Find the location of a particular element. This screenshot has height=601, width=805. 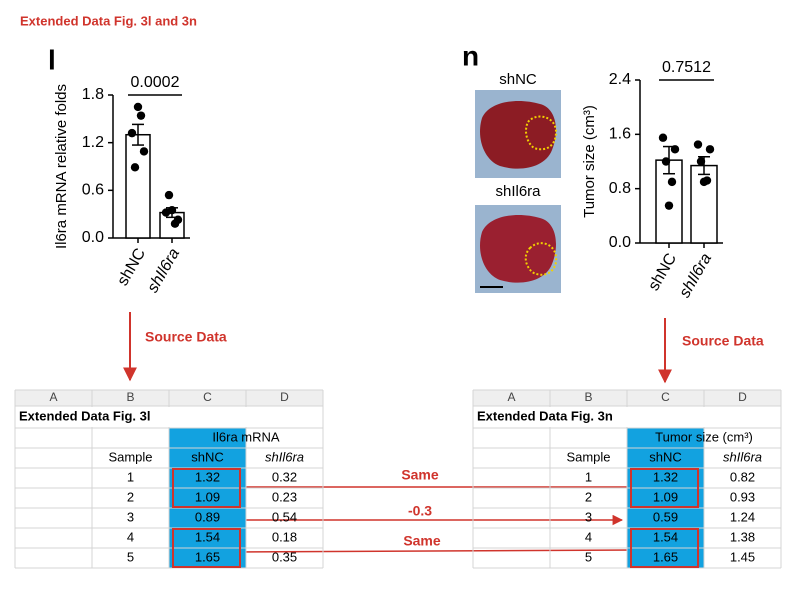

cell: 5 is located at coordinates (130, 556).